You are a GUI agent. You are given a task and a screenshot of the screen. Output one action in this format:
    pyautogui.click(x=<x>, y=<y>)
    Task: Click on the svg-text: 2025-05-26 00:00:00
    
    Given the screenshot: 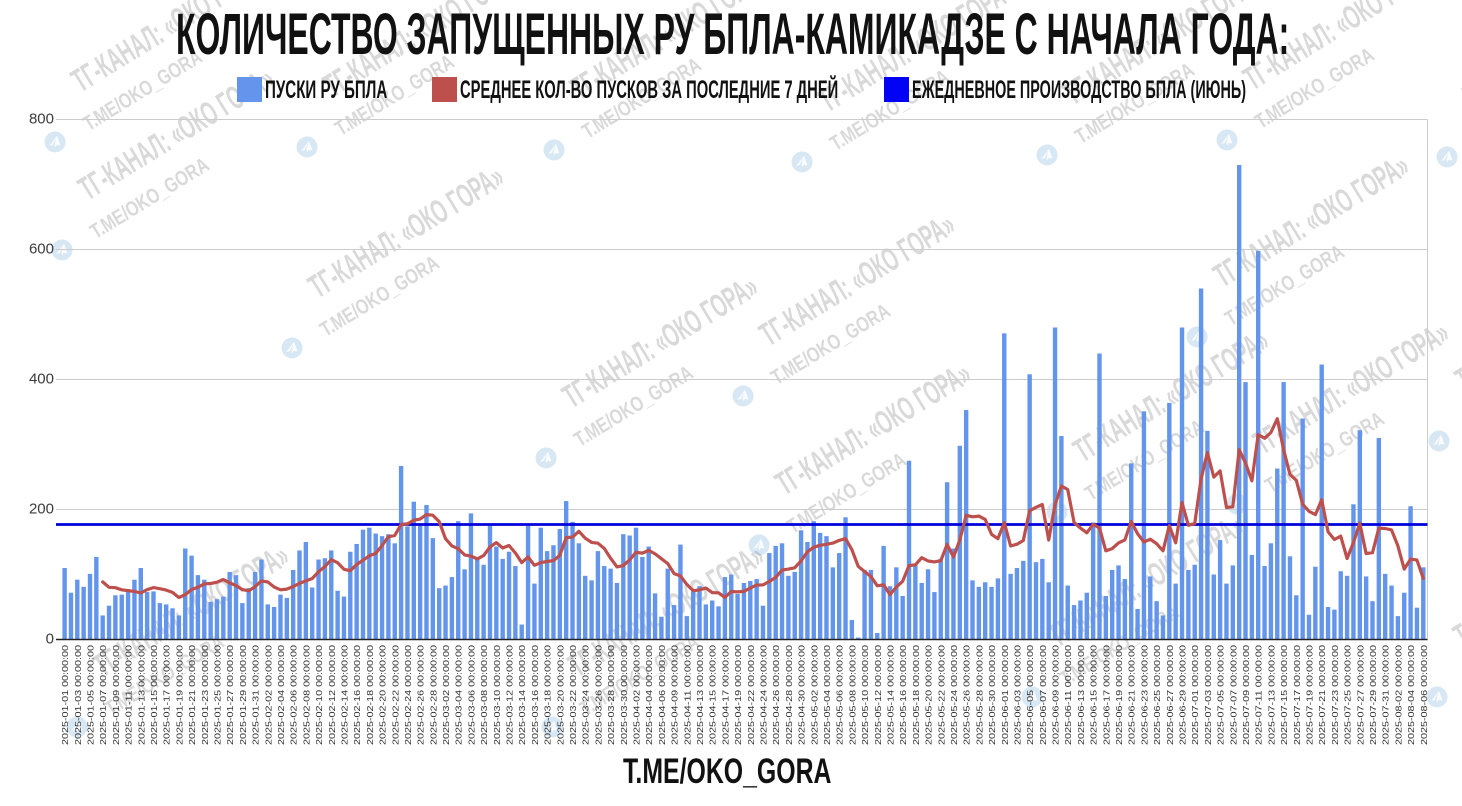 What is the action you would take?
    pyautogui.click(x=967, y=695)
    